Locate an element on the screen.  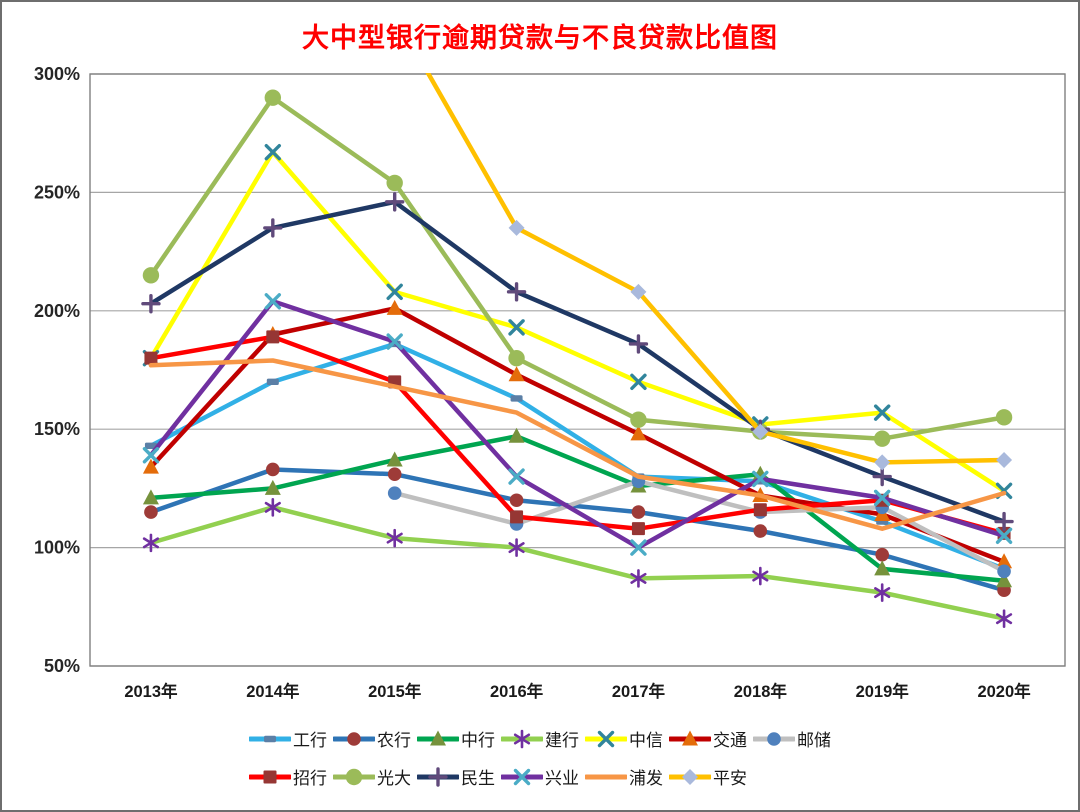
x-axis-label: 2018年 is located at coordinates (761, 691).